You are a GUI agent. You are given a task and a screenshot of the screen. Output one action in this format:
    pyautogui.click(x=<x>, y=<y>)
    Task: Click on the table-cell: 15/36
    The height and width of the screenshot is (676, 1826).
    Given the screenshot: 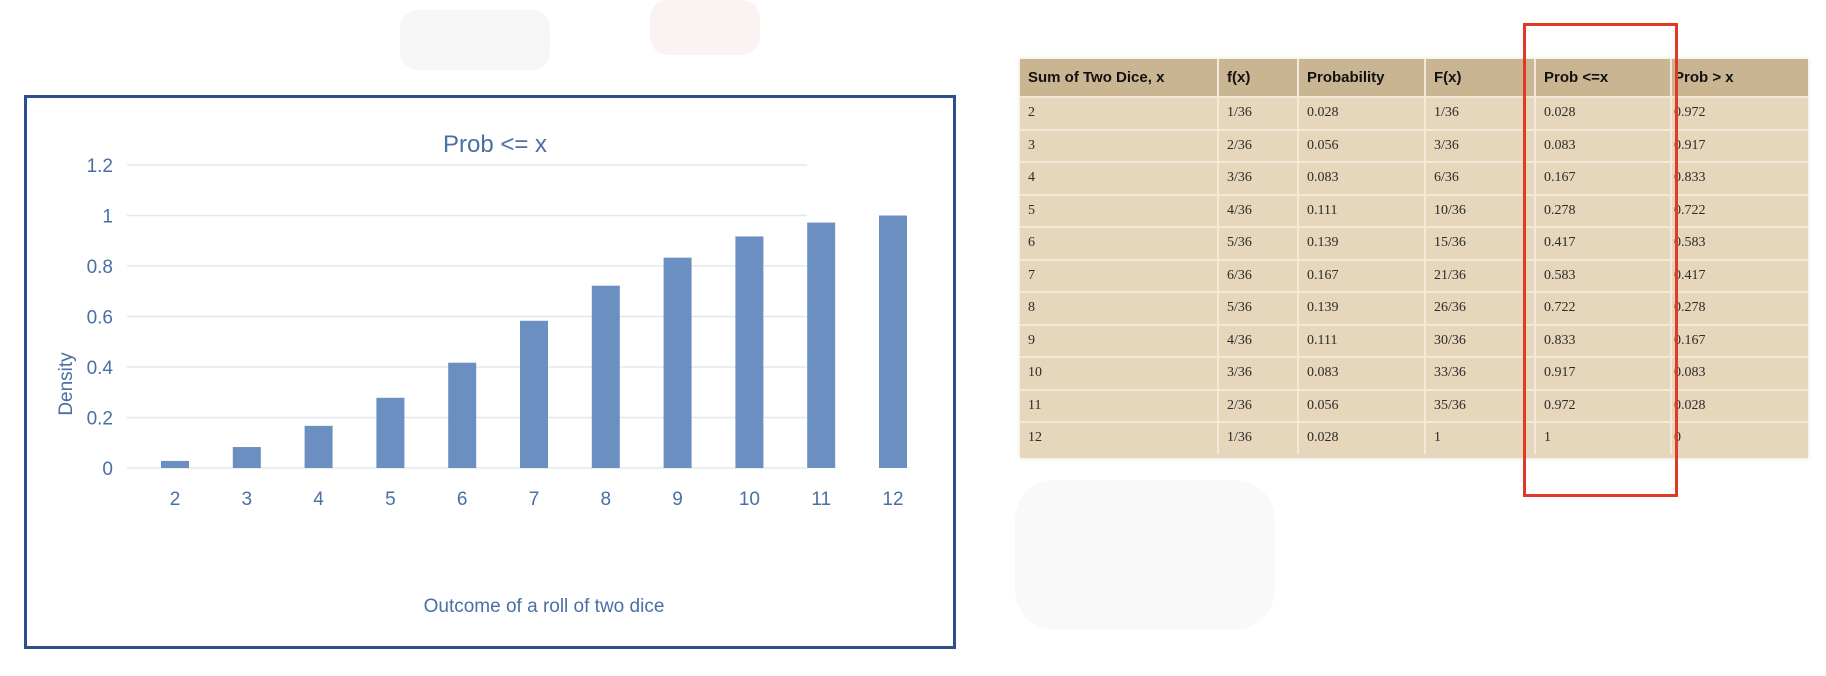 What is the action you would take?
    pyautogui.click(x=1480, y=243)
    